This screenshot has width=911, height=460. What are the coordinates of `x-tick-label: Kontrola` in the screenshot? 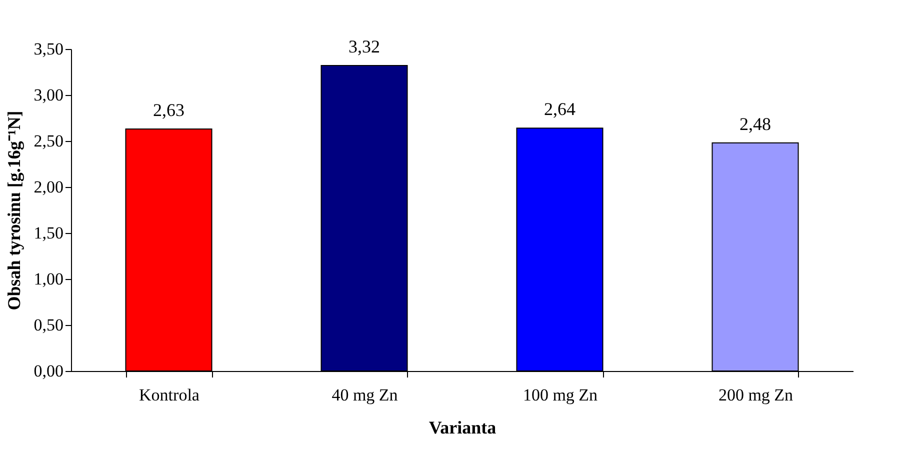 It's located at (169, 395).